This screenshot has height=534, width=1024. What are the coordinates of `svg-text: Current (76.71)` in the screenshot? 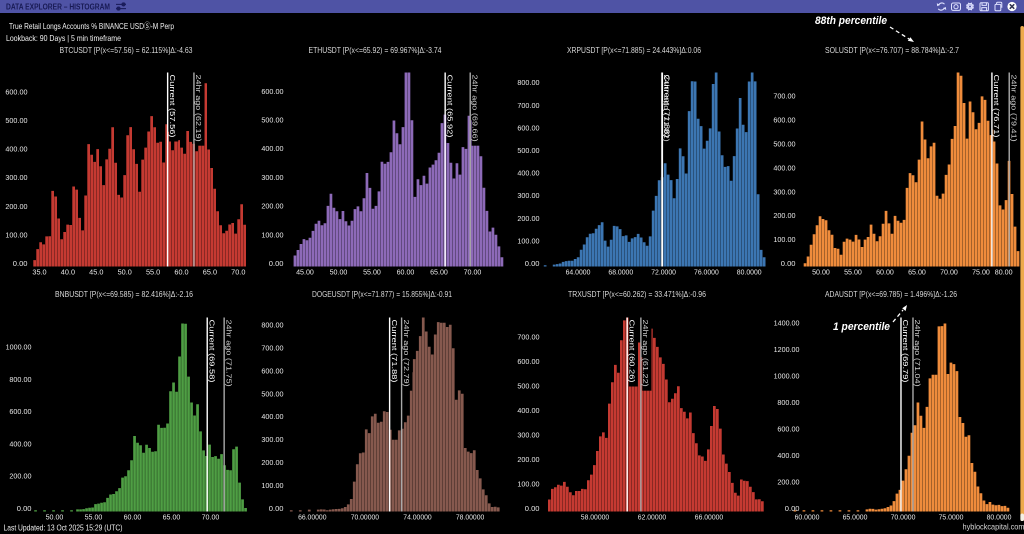 It's located at (996, 107).